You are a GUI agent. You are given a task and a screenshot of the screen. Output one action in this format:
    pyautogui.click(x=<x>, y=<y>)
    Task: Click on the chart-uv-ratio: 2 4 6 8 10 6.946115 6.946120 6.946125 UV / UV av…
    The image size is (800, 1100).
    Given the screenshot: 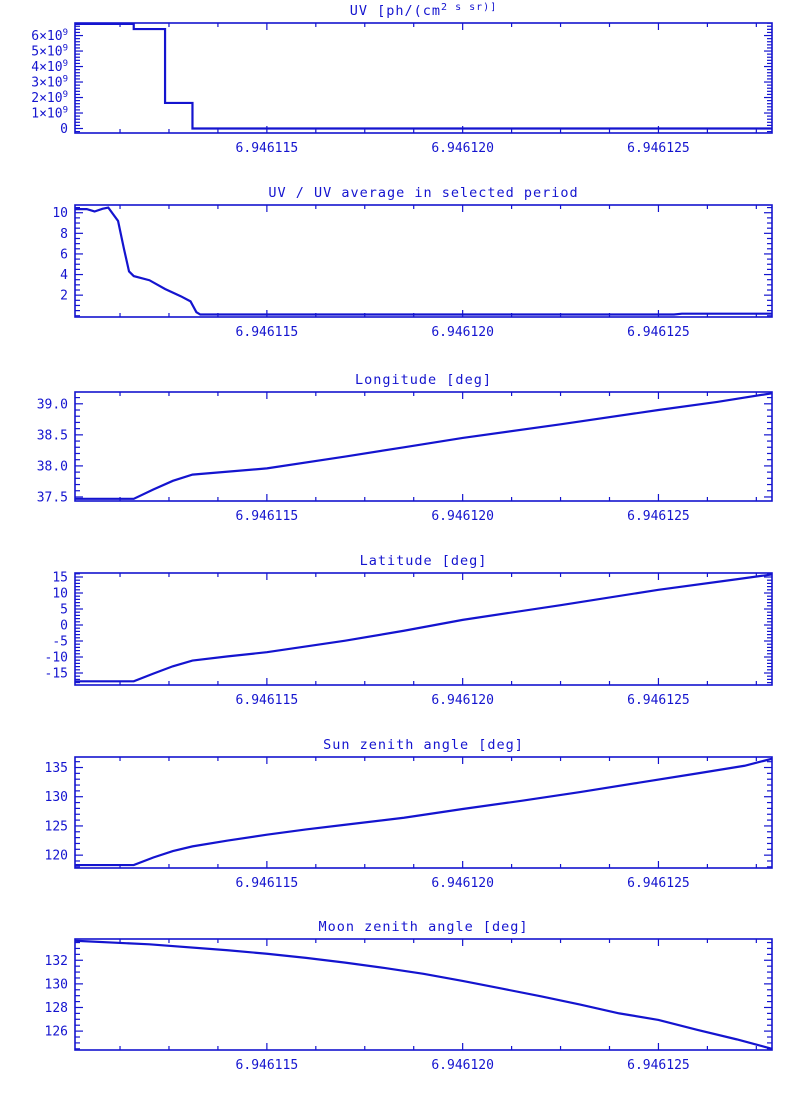 What is the action you would take?
    pyautogui.click(x=412, y=262)
    